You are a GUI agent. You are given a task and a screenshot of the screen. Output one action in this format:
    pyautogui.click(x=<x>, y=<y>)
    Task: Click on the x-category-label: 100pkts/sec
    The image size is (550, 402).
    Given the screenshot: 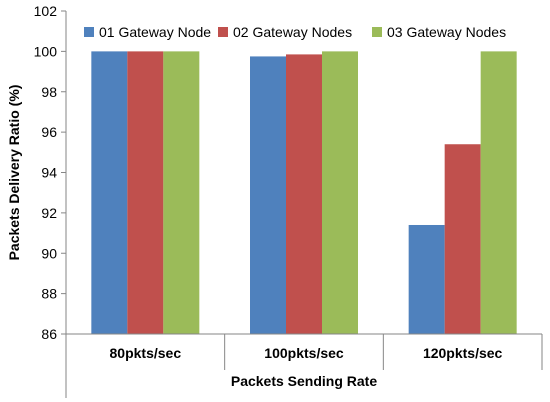 What is the action you would take?
    pyautogui.click(x=304, y=353)
    